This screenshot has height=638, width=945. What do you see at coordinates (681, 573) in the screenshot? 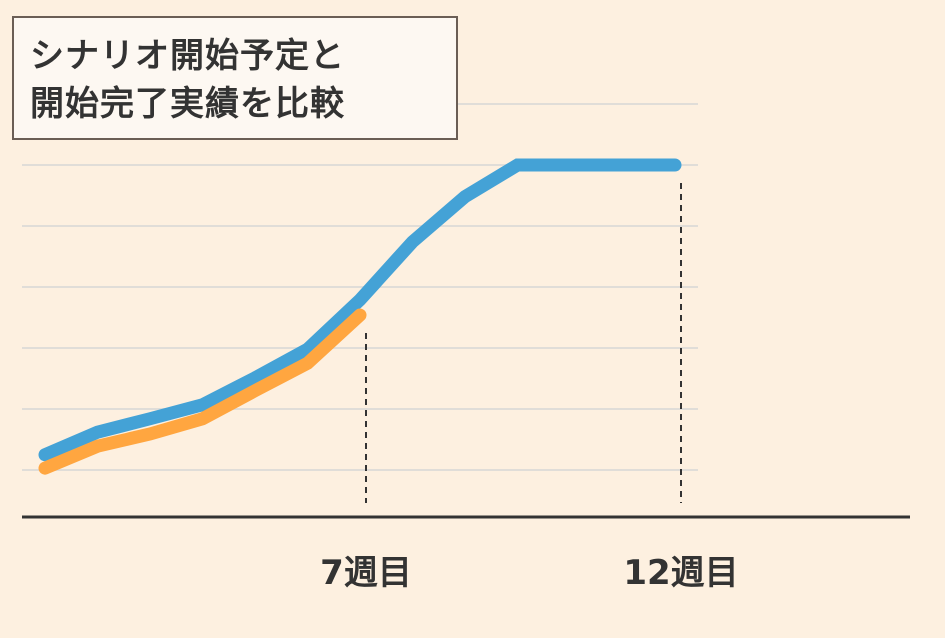
I see `x-label-week-12: 12週目` at bounding box center [681, 573].